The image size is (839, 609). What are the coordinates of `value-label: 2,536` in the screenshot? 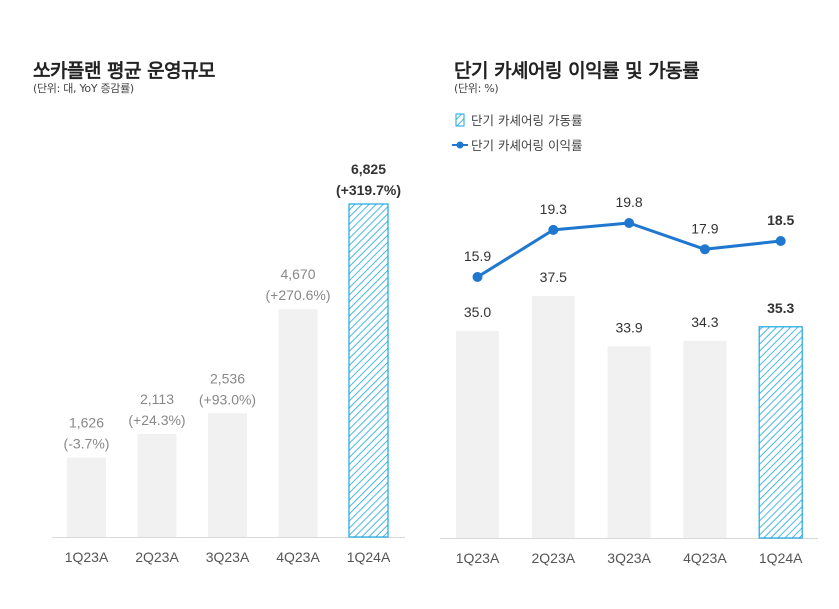 It's located at (227, 378).